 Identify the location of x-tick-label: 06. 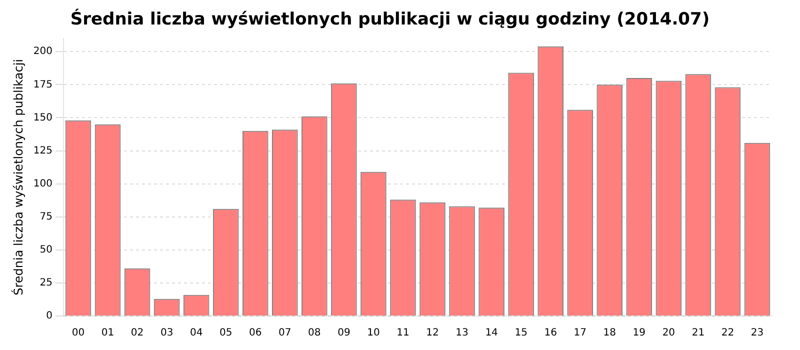
(255, 333).